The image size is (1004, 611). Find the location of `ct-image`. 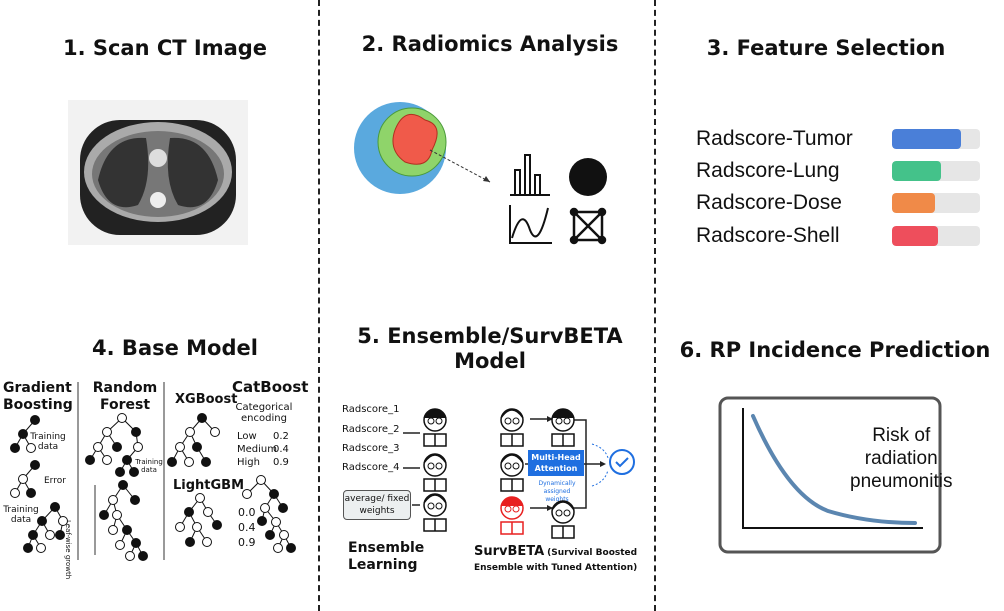

ct-image is located at coordinates (158, 172).